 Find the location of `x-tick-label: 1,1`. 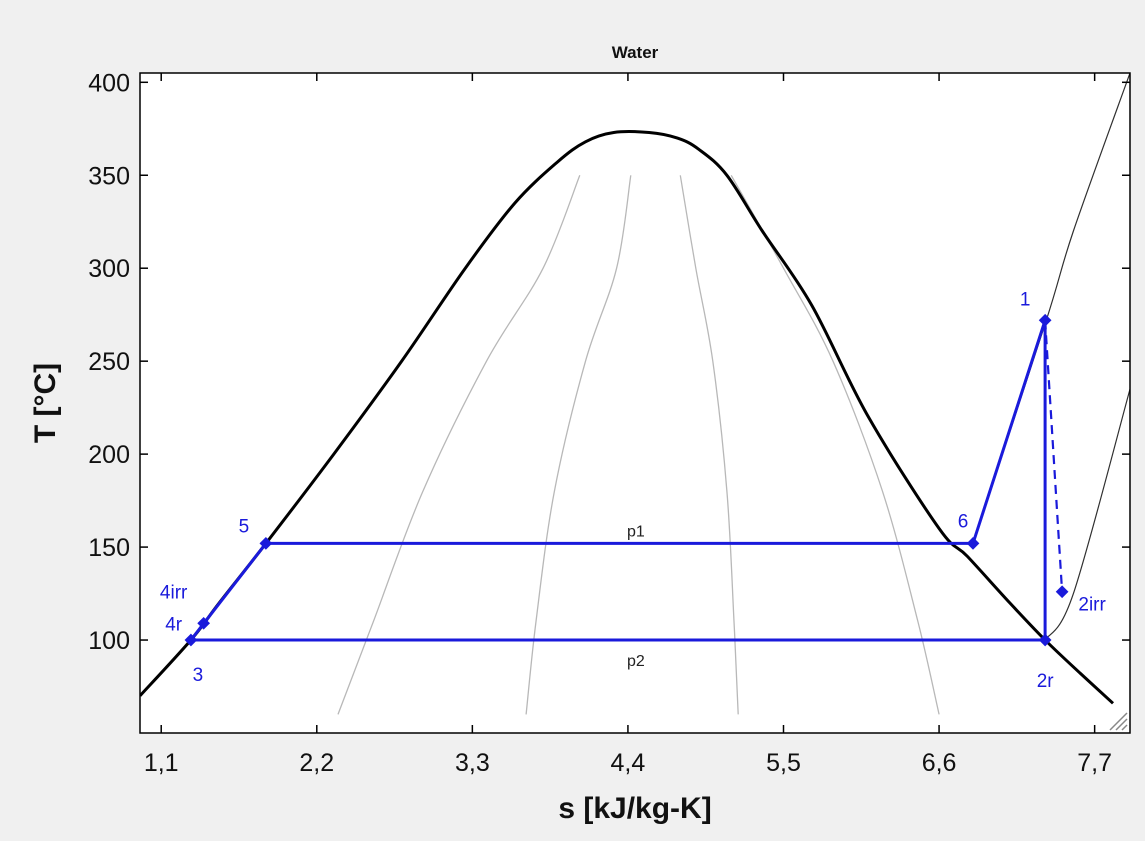

x-tick-label: 1,1 is located at coordinates (161, 763).